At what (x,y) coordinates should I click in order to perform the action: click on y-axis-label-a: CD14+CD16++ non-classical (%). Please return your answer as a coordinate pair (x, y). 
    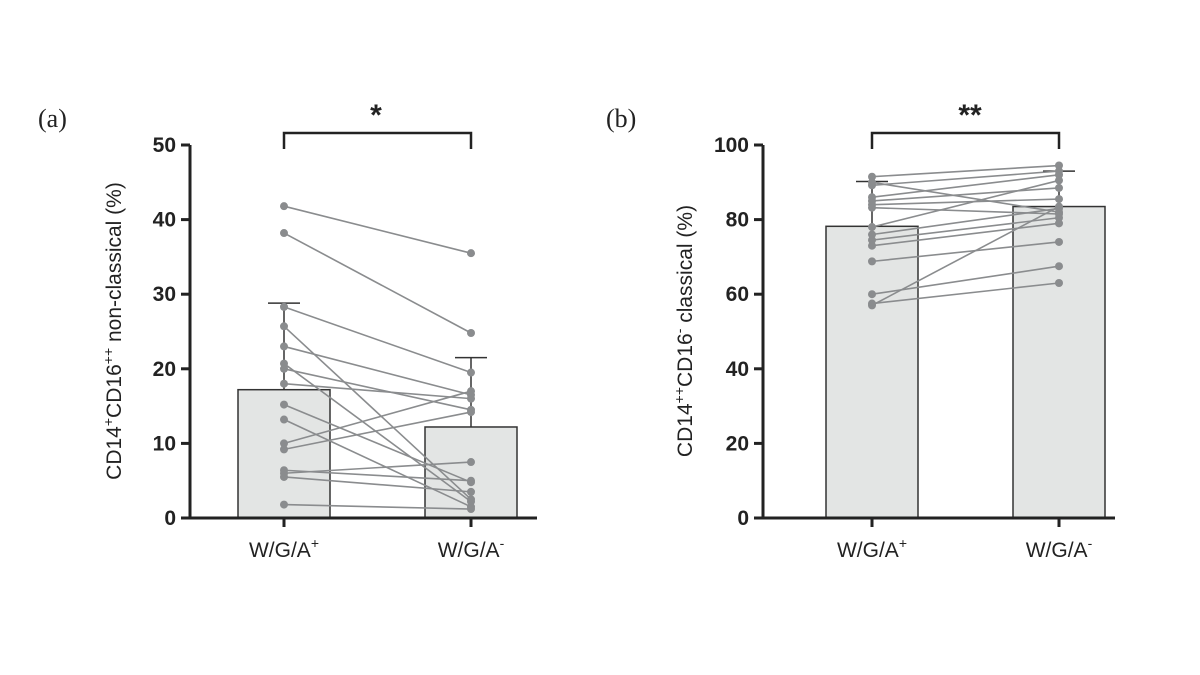
    Looking at the image, I should click on (113, 331).